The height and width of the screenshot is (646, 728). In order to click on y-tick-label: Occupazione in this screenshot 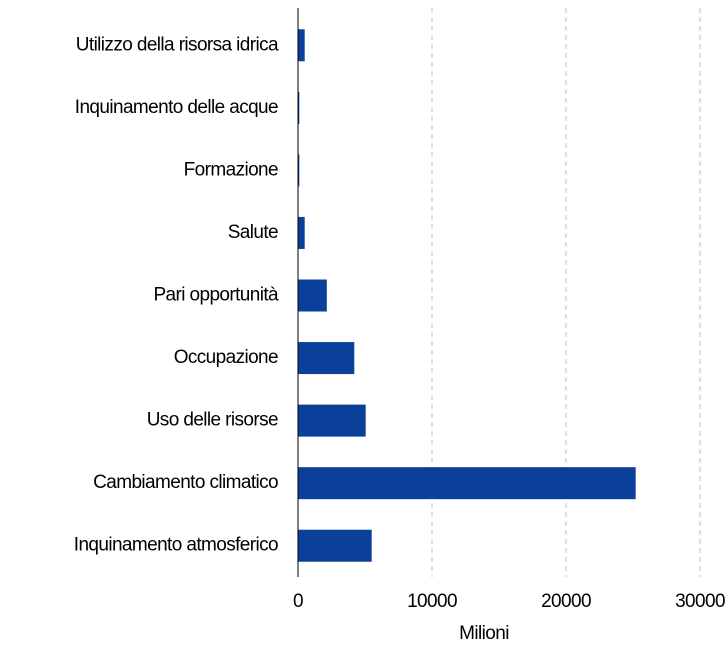, I will do `click(226, 357)`.